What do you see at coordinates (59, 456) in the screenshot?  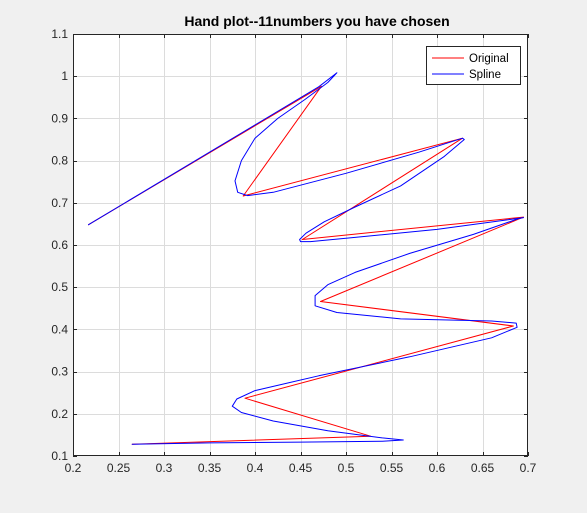 I see `y-tick-label: 0.1` at bounding box center [59, 456].